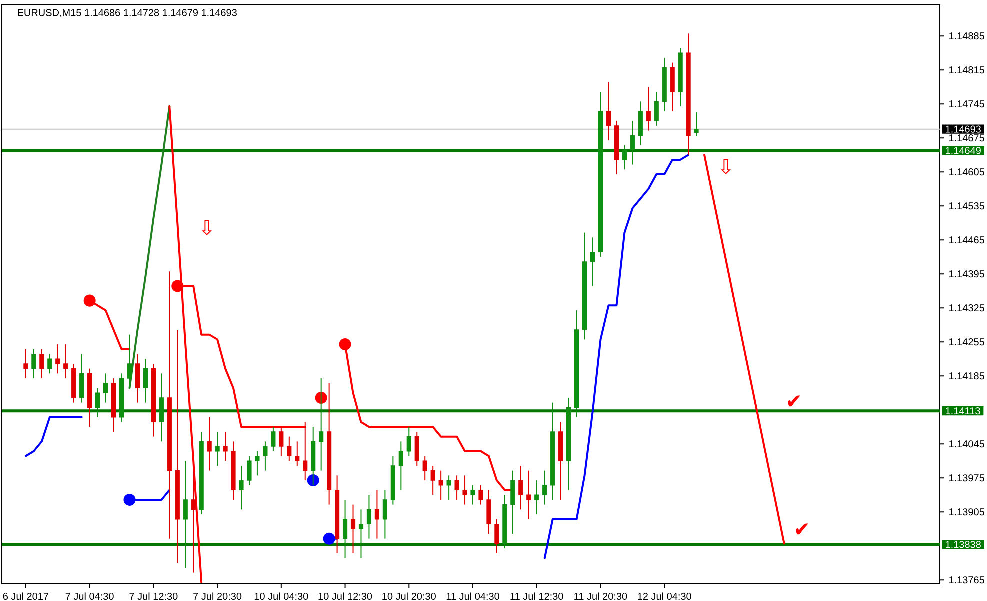 Image resolution: width=987 pixels, height=601 pixels. I want to click on x-tick-label: 11 Jul 20:30, so click(601, 596).